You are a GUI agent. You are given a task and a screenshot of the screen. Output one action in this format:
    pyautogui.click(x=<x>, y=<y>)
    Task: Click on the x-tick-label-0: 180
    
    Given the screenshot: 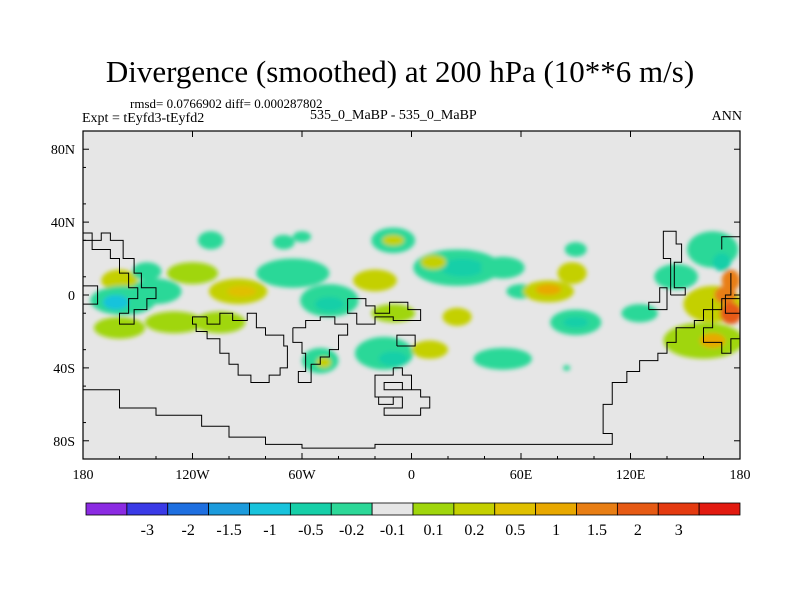 What is the action you would take?
    pyautogui.click(x=83, y=475)
    